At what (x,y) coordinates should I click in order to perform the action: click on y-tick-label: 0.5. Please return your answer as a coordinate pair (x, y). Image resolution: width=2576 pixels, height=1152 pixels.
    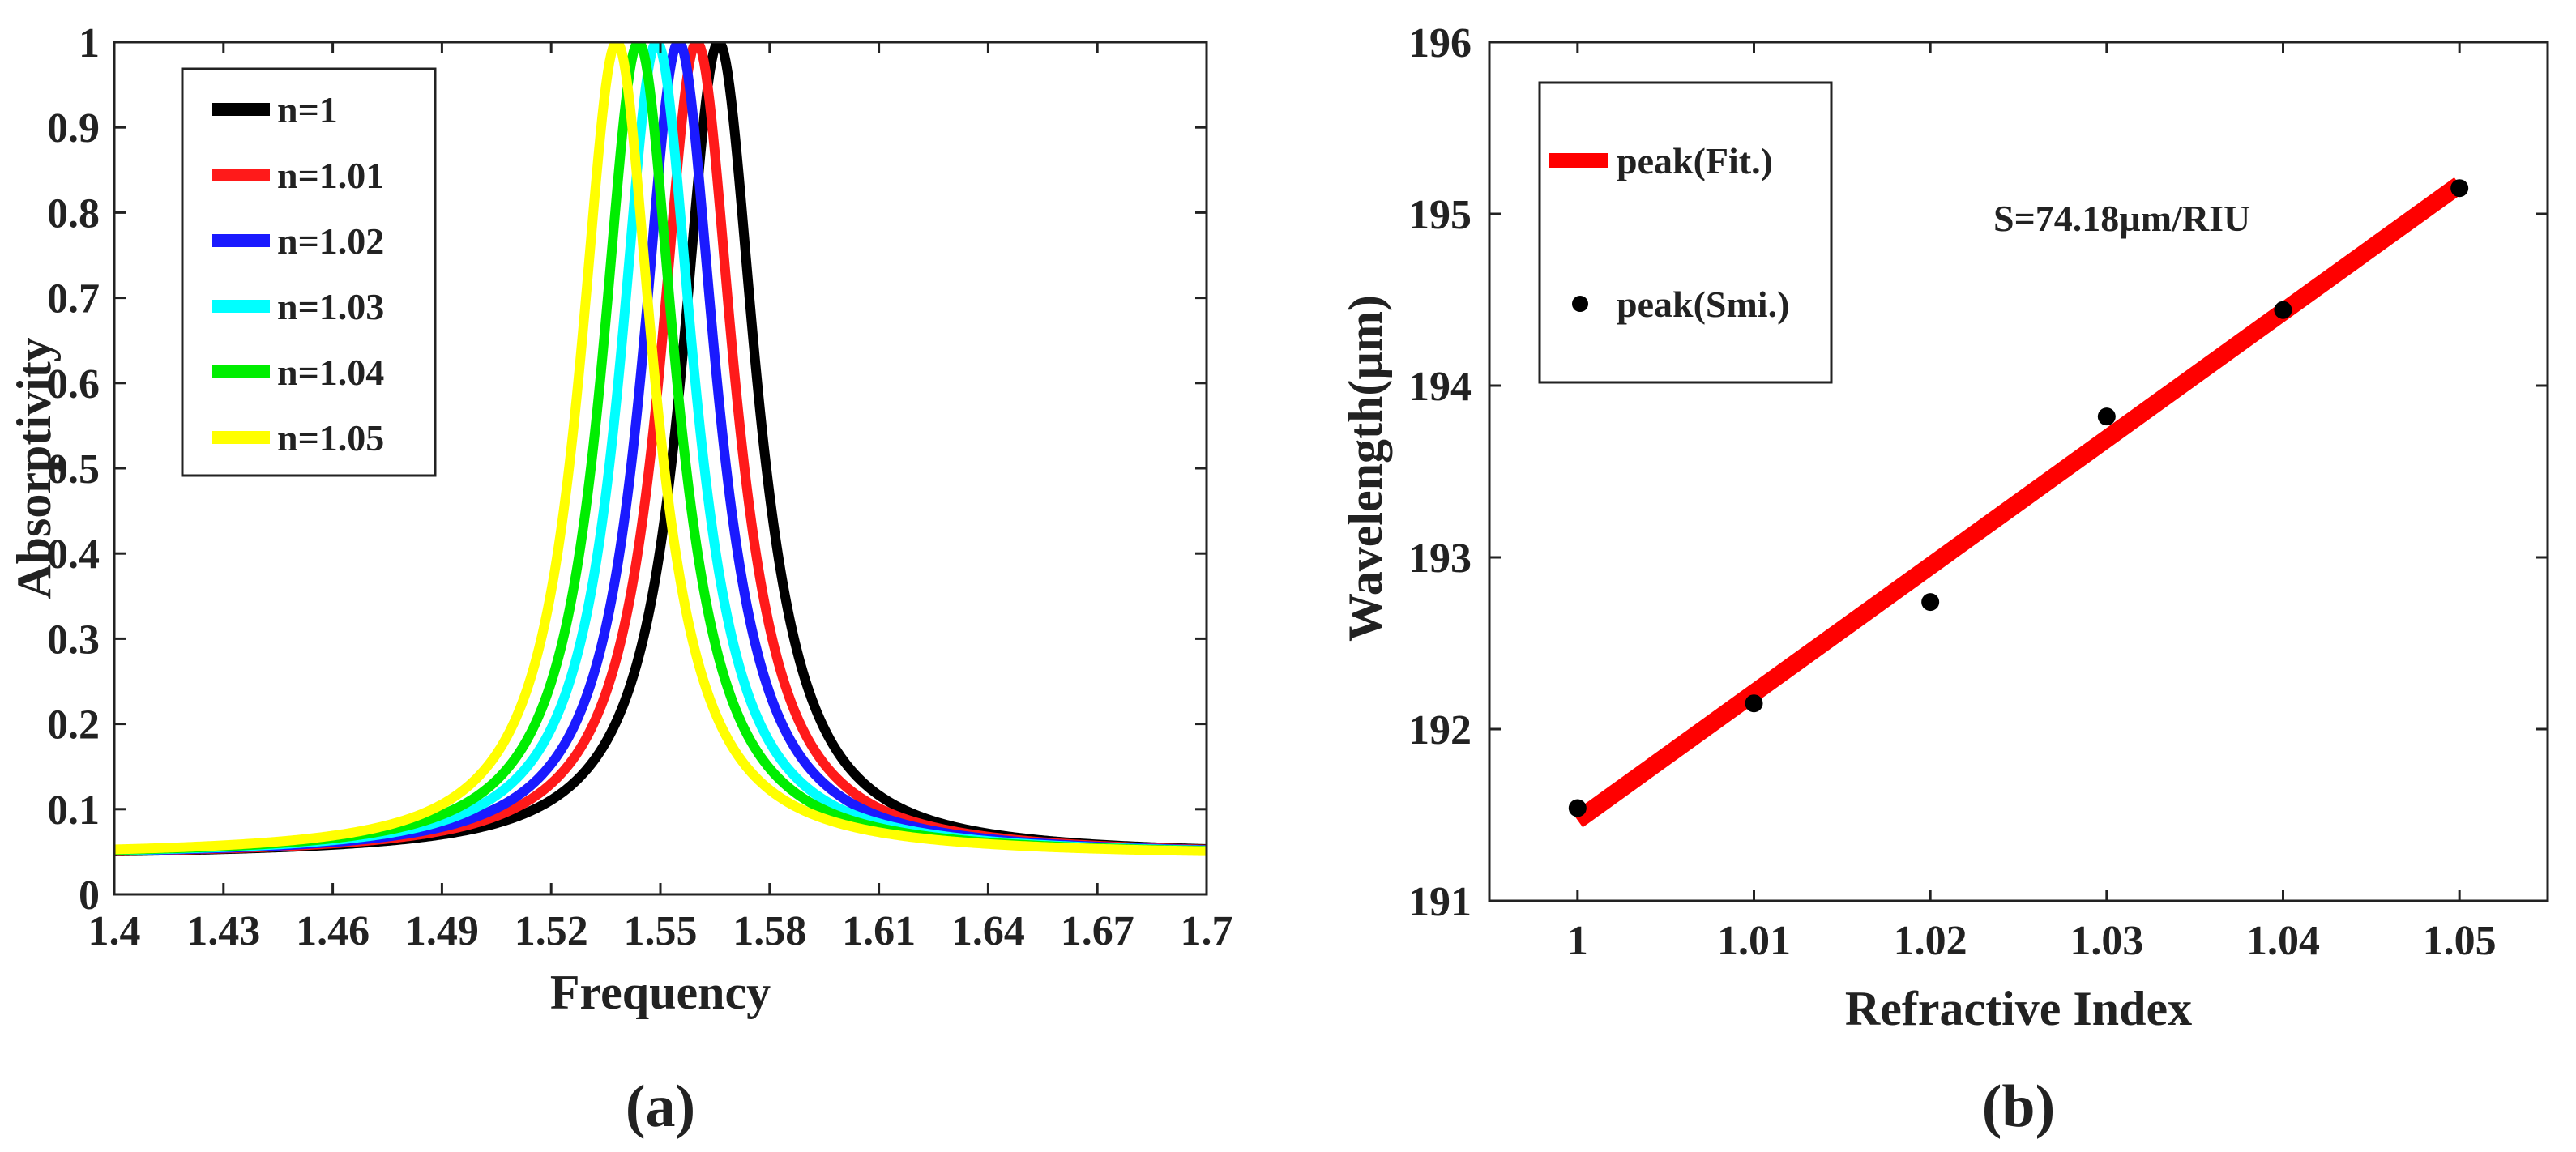
    Looking at the image, I should click on (73, 469).